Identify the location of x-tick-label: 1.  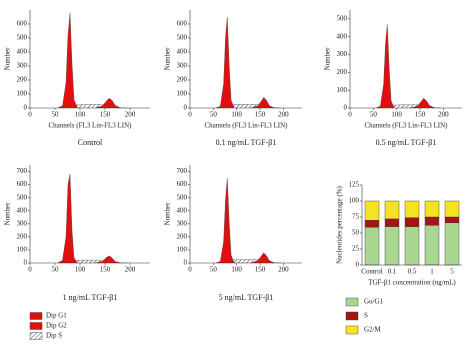
(432, 272).